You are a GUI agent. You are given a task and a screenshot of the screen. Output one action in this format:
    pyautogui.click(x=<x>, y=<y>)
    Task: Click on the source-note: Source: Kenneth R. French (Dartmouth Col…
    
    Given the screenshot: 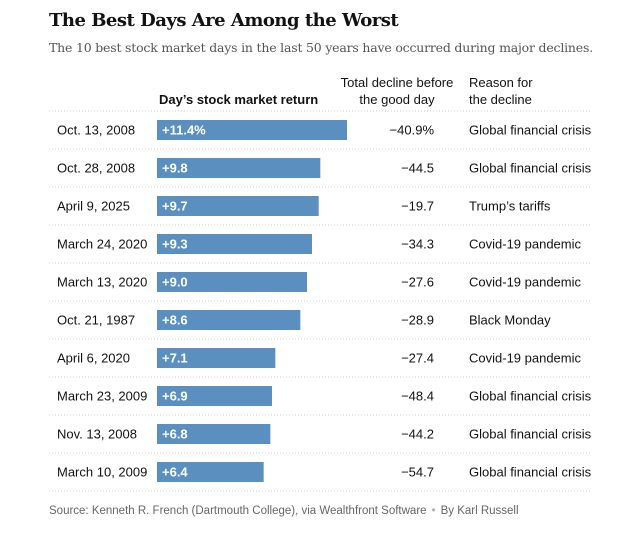 What is the action you would take?
    pyautogui.click(x=284, y=511)
    